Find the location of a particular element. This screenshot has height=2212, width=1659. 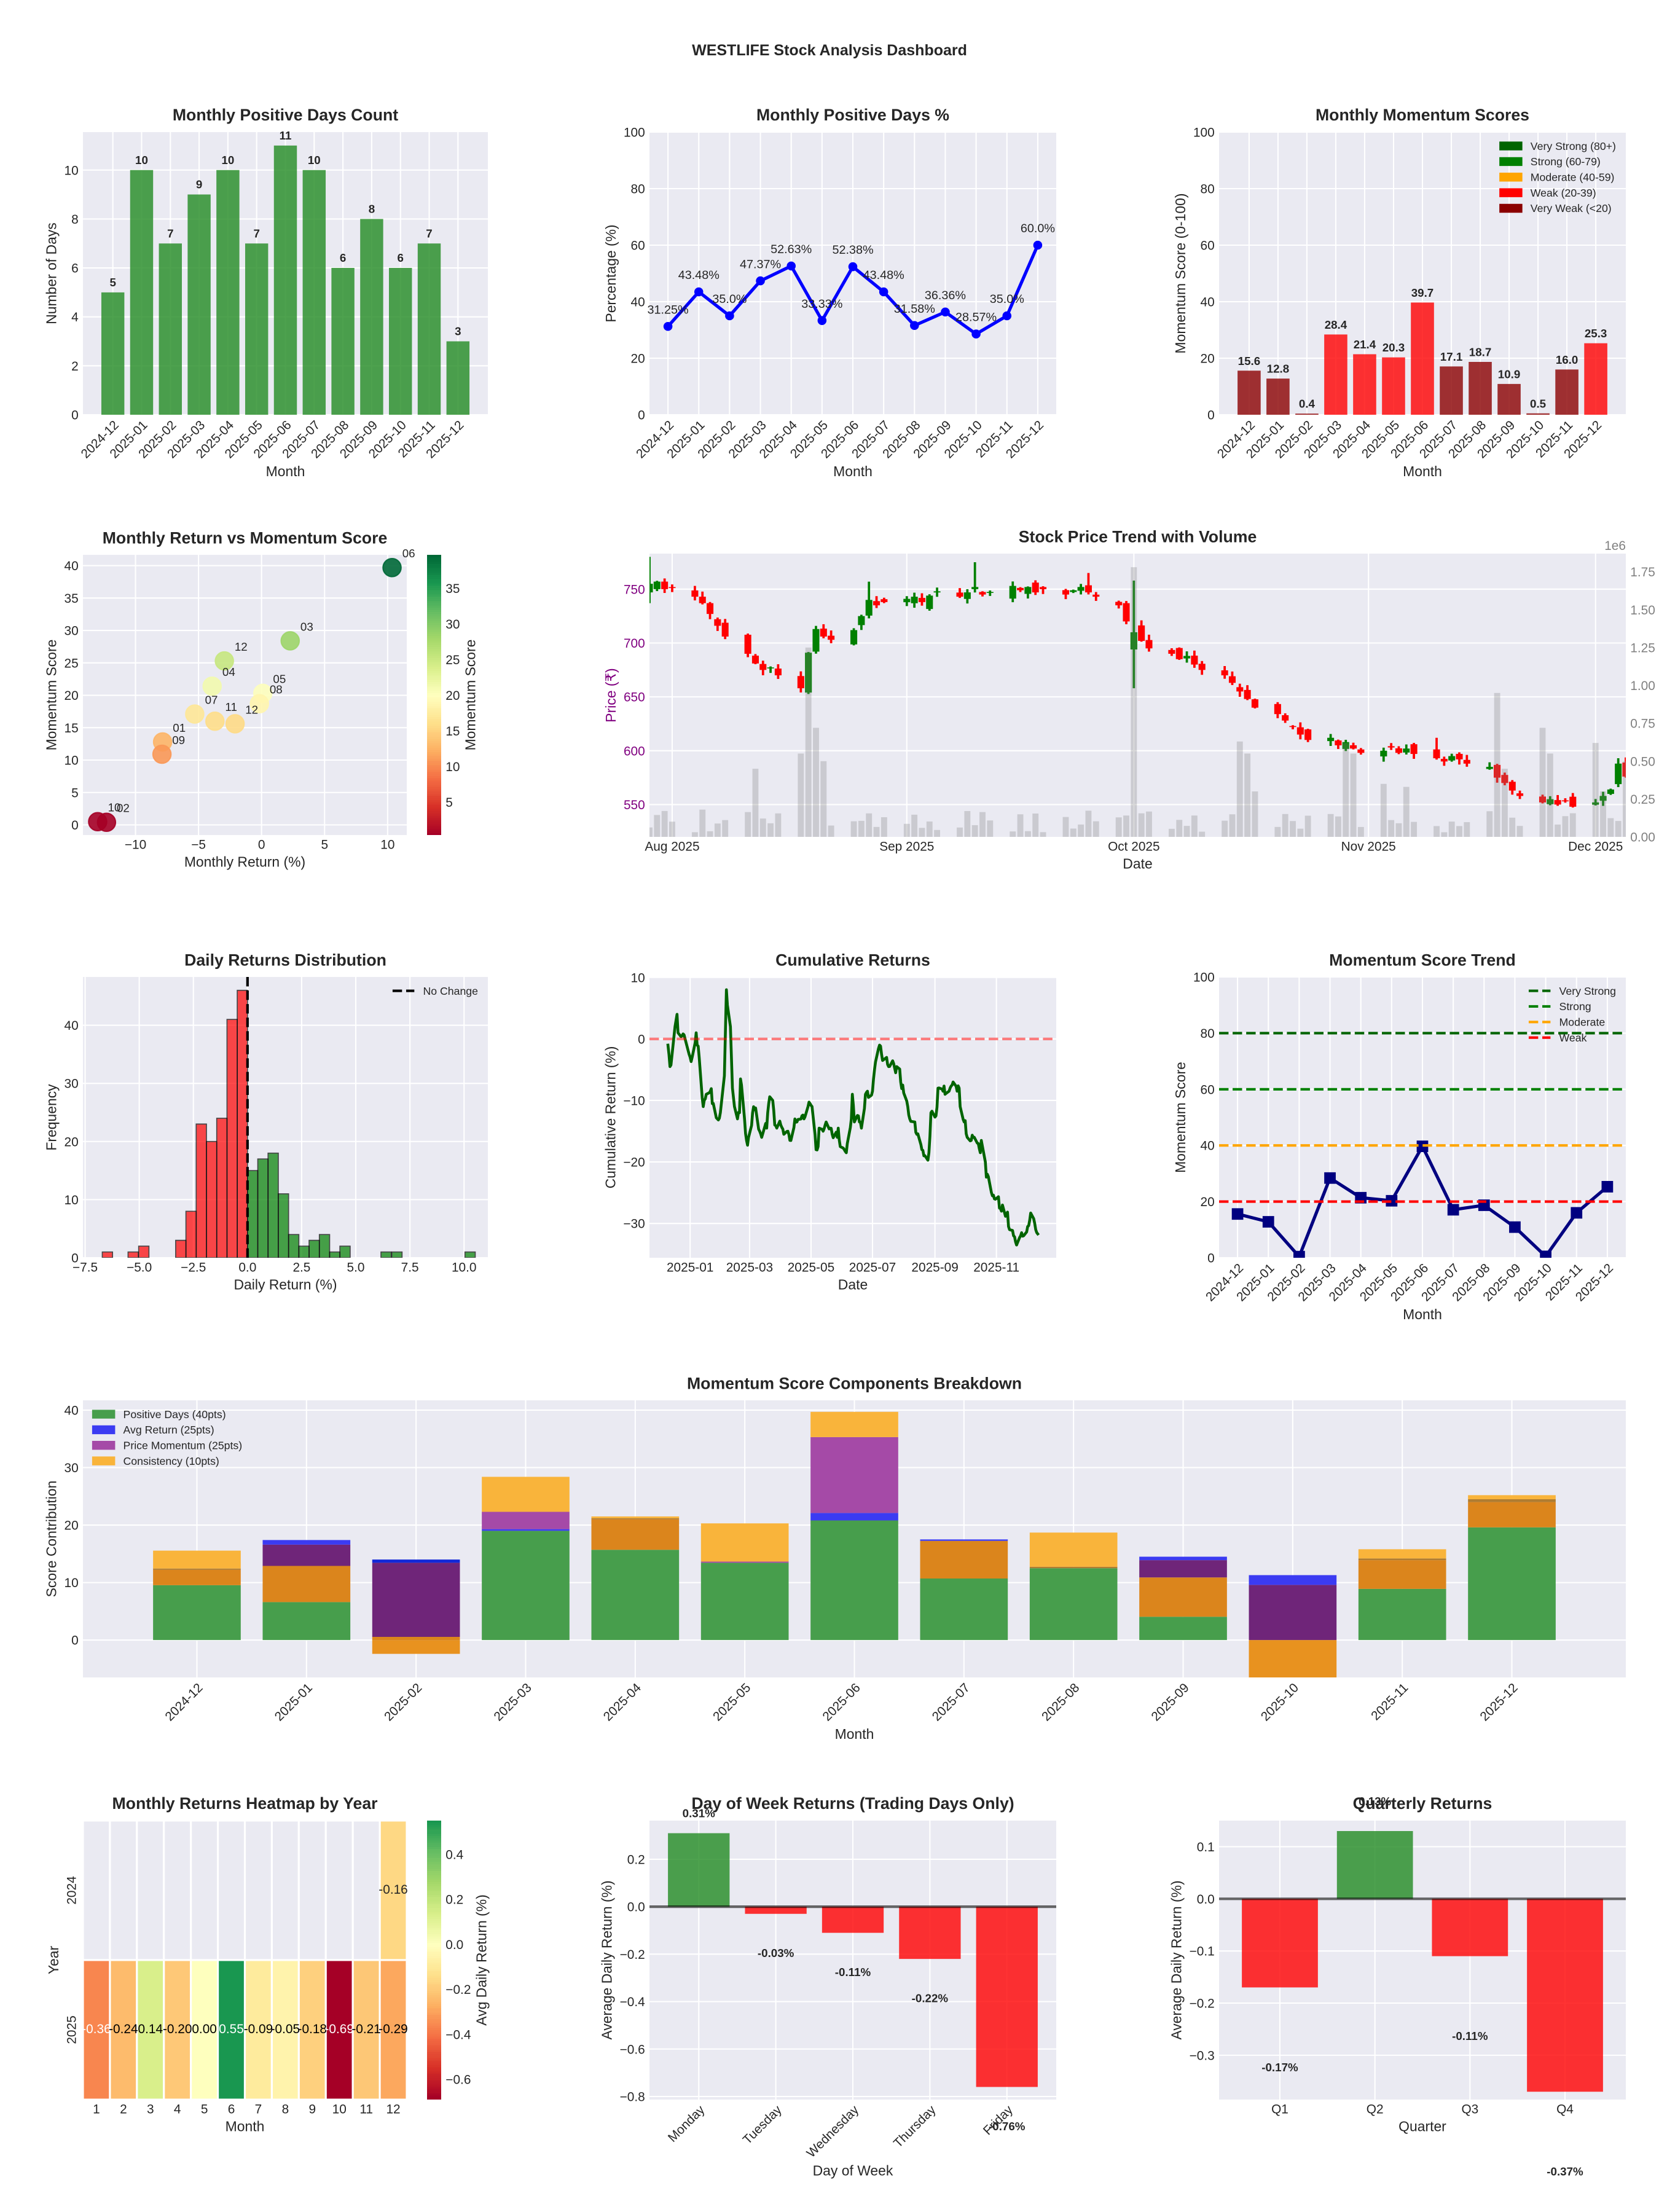

svg-text: 15 is located at coordinates (452, 731).